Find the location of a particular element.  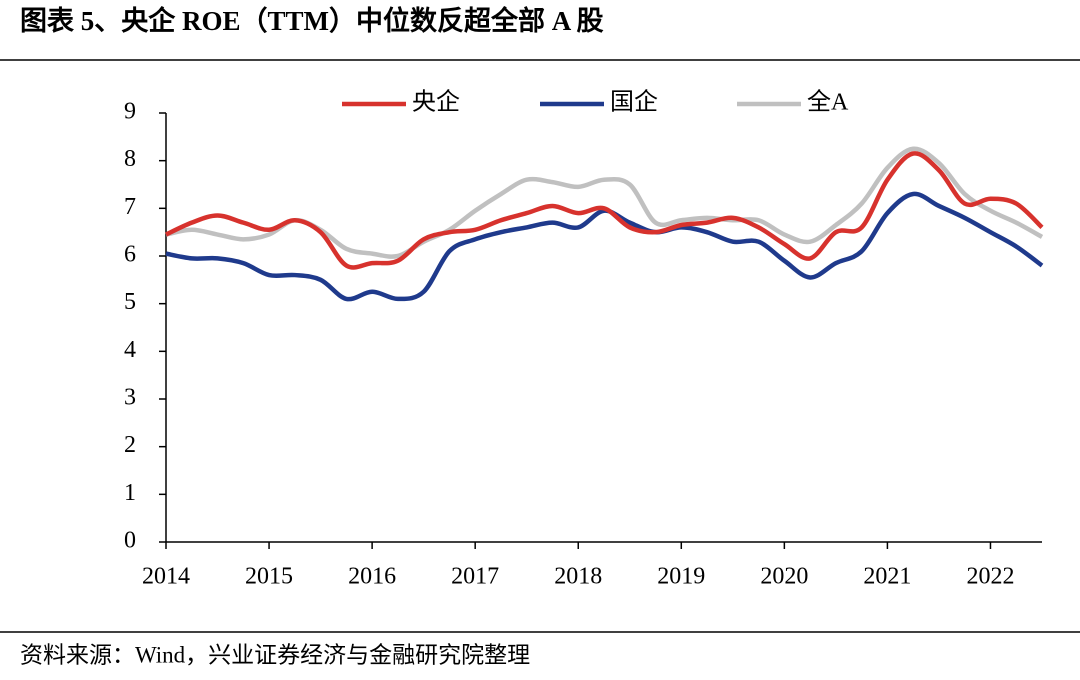

x-tick-label: 2020 is located at coordinates (784, 577).